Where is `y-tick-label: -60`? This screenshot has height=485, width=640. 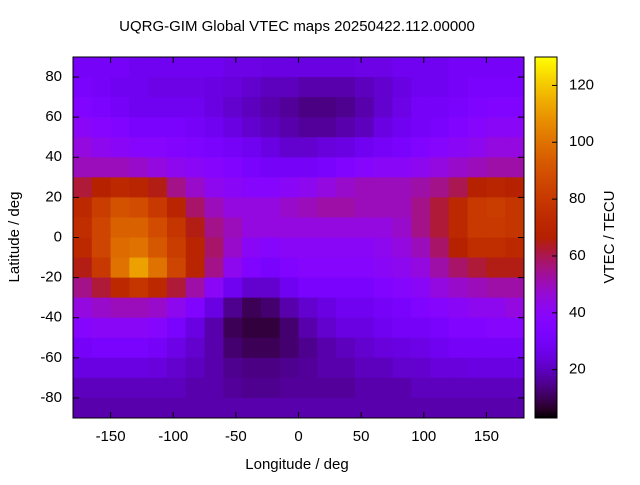 y-tick-label: -60 is located at coordinates (51, 357).